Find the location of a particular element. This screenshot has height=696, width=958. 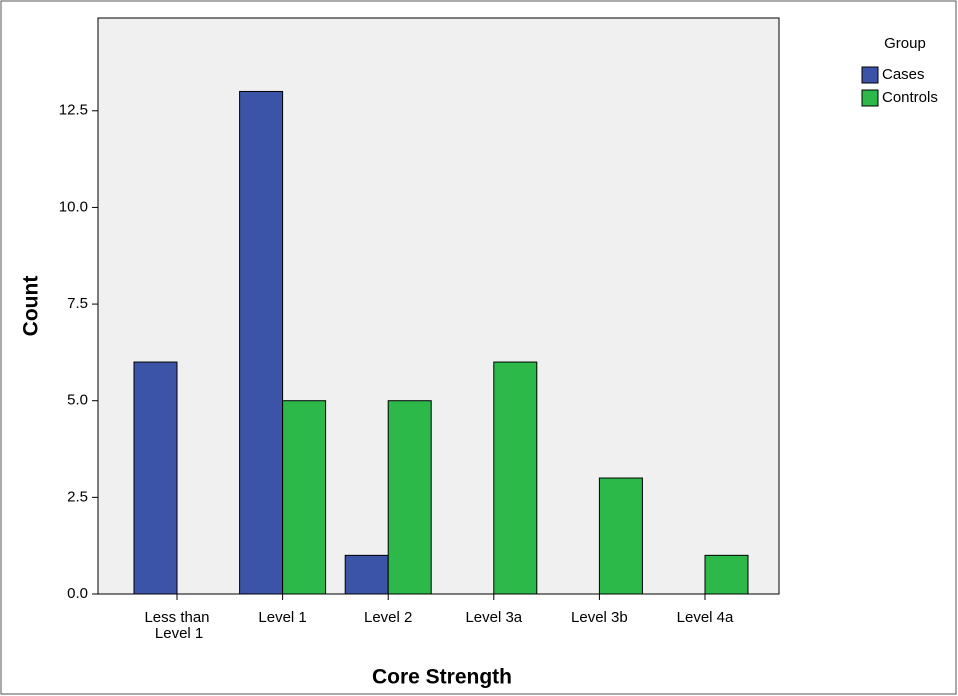

x-axis-label: Core Strength is located at coordinates (442, 677).